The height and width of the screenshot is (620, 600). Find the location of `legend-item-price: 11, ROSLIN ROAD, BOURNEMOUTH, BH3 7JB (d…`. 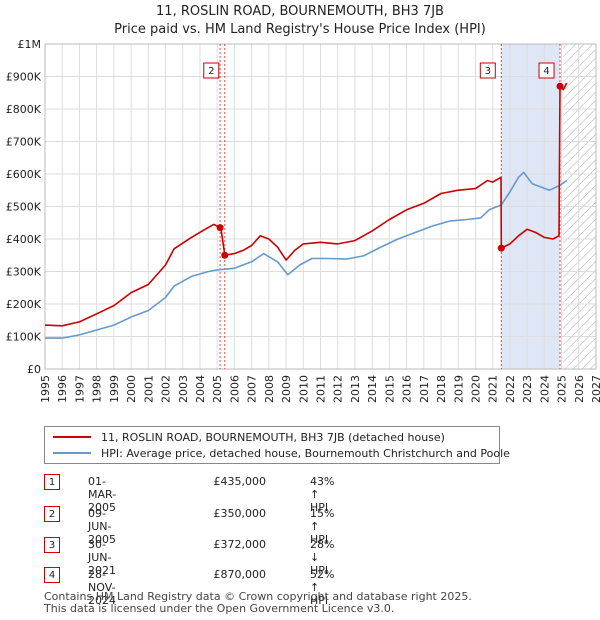

legend-item-price: 11, ROSLIN ROAD, BOURNEMOUTH, BH3 7JB (d… is located at coordinates (249, 437).